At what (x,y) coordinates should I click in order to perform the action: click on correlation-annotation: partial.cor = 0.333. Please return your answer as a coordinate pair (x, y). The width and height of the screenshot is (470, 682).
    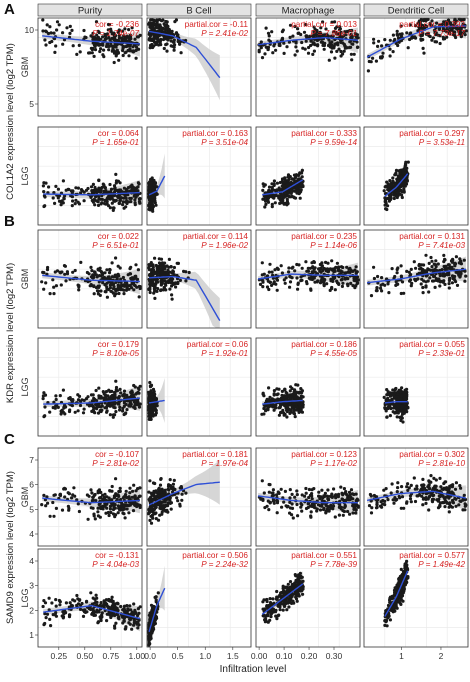
    Looking at the image, I should click on (324, 133).